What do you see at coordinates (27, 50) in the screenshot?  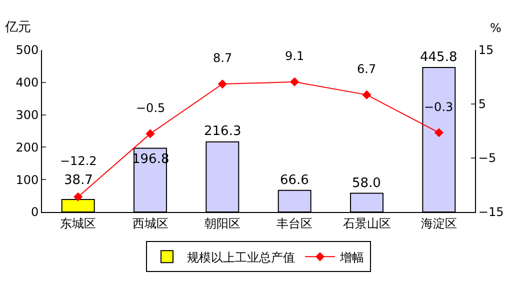 I see `y-tick-label: 500` at bounding box center [27, 50].